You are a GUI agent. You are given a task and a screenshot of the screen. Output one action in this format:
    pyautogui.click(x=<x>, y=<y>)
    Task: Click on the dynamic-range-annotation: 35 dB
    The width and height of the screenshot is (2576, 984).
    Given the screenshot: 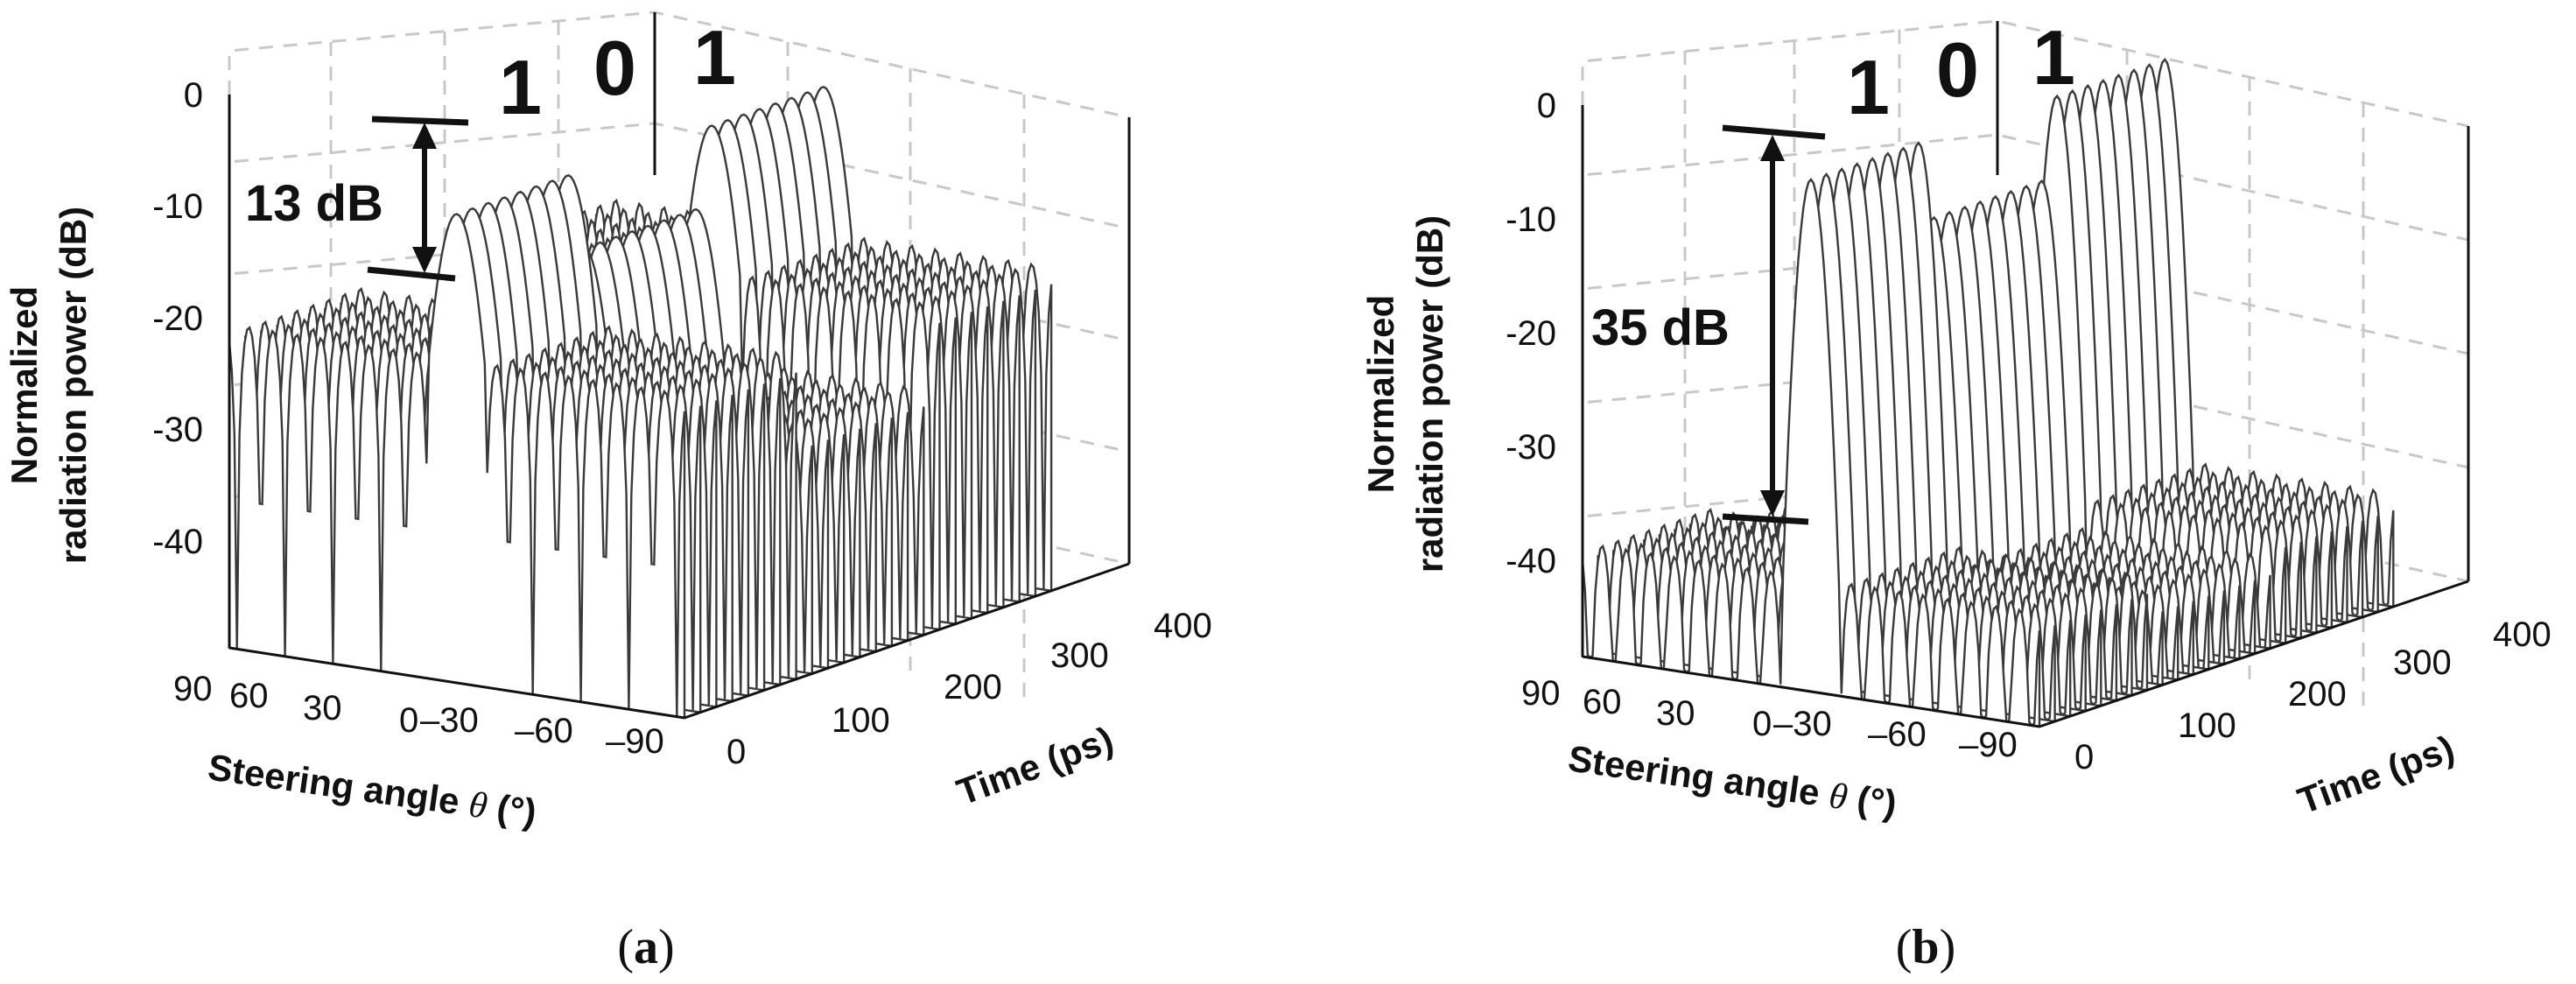 What is the action you would take?
    pyautogui.click(x=1708, y=324)
    